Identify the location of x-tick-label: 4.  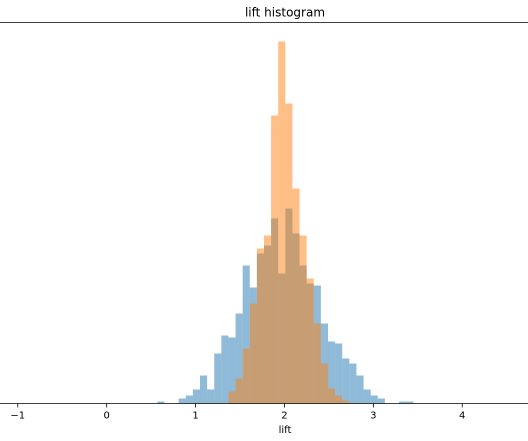
(462, 416).